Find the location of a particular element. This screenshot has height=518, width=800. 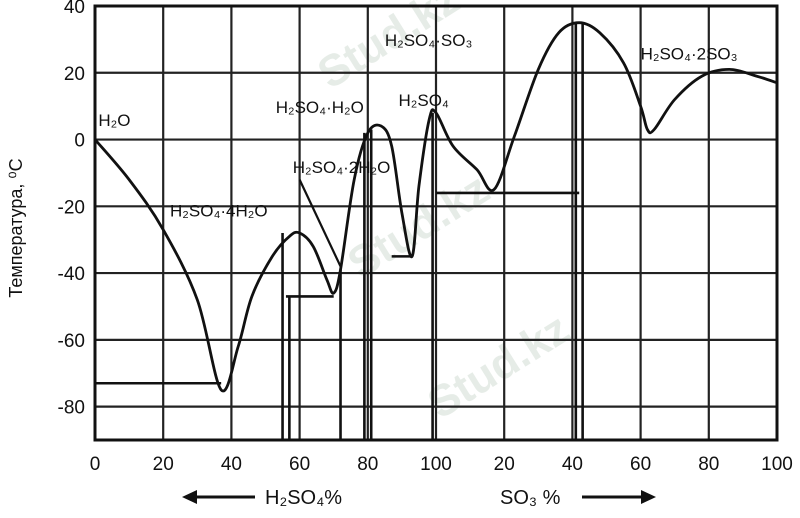

compound-annotation: H₂SO₄·4H₂O is located at coordinates (219, 210).